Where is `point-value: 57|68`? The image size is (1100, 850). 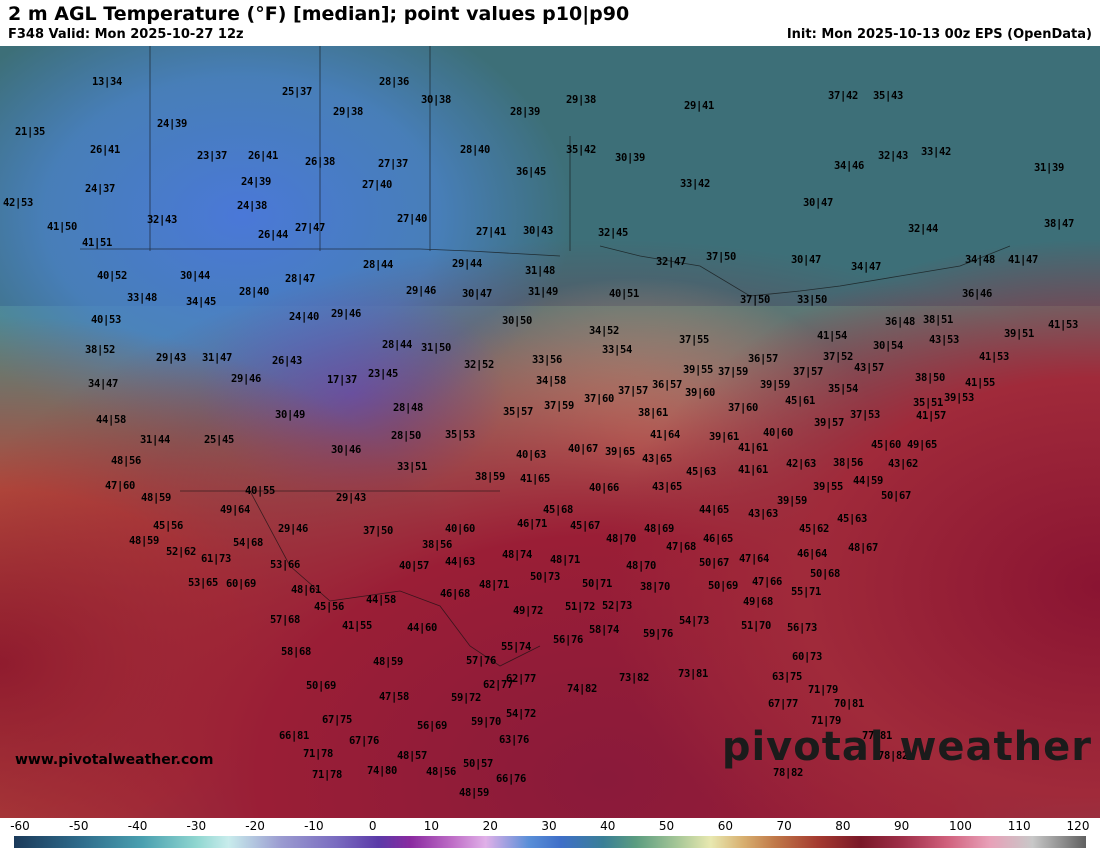
point-value: 57|68 is located at coordinates (285, 620).